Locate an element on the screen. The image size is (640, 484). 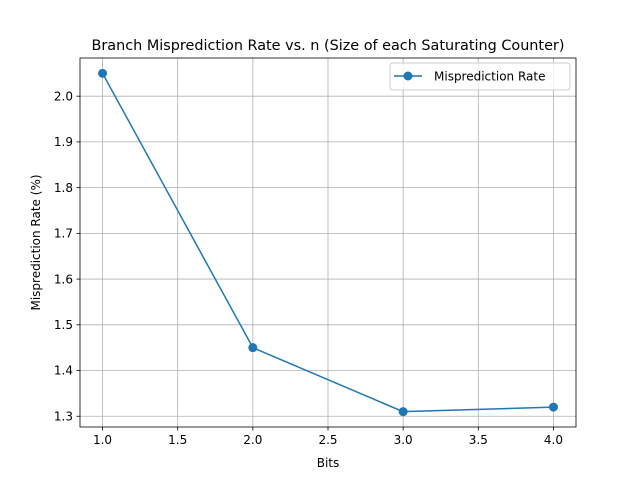
legend-marker-swatch is located at coordinates (408, 76).